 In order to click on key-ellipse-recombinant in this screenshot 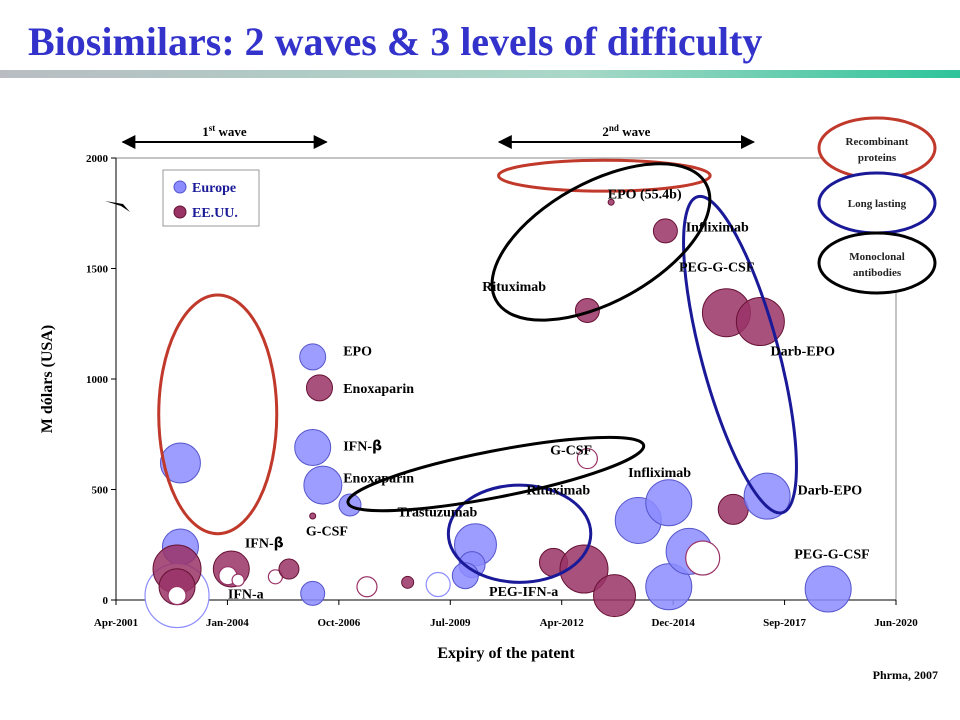, I will do `click(877, 148)`.